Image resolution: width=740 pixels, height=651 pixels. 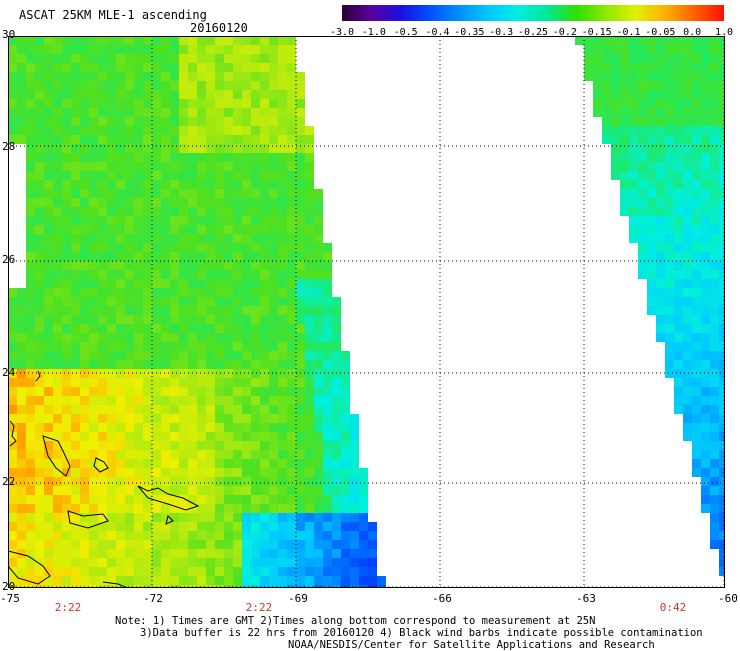 What do you see at coordinates (153, 598) in the screenshot?
I see `lon-label-72: -72` at bounding box center [153, 598].